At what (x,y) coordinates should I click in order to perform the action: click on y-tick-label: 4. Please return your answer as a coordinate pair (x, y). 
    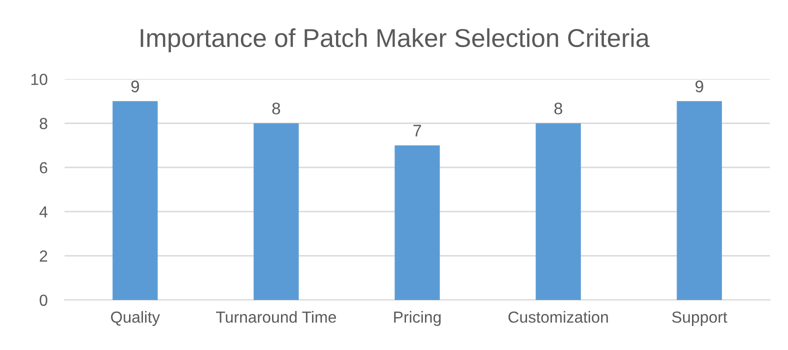
    Looking at the image, I should click on (43, 212).